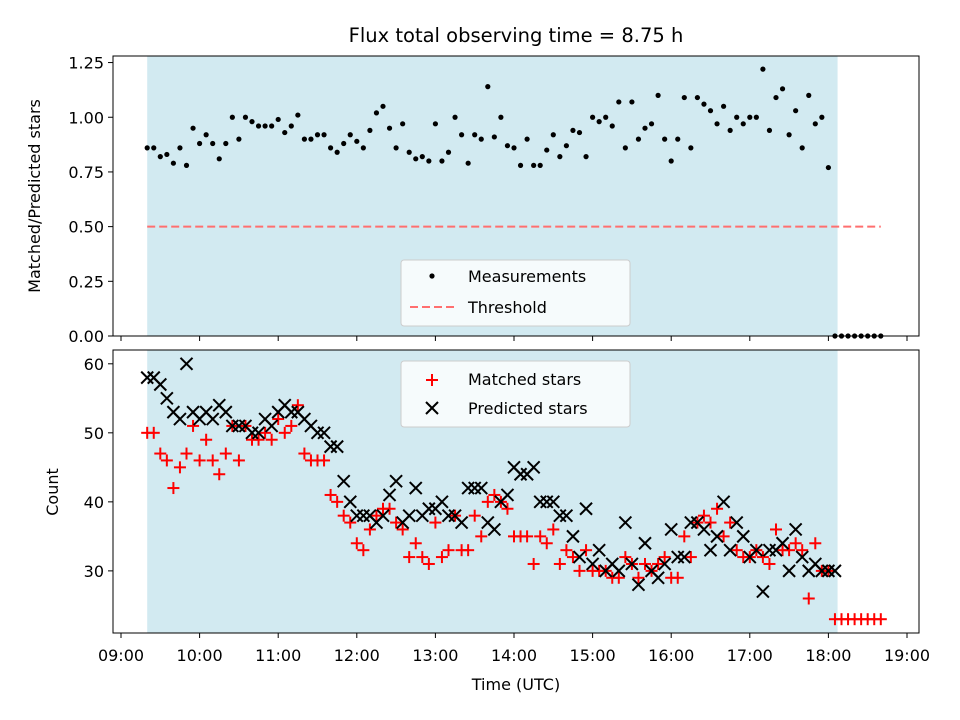 The width and height of the screenshot is (960, 720). Describe the element at coordinates (86, 336) in the screenshot. I see `y-tick-label: 0.00` at that location.